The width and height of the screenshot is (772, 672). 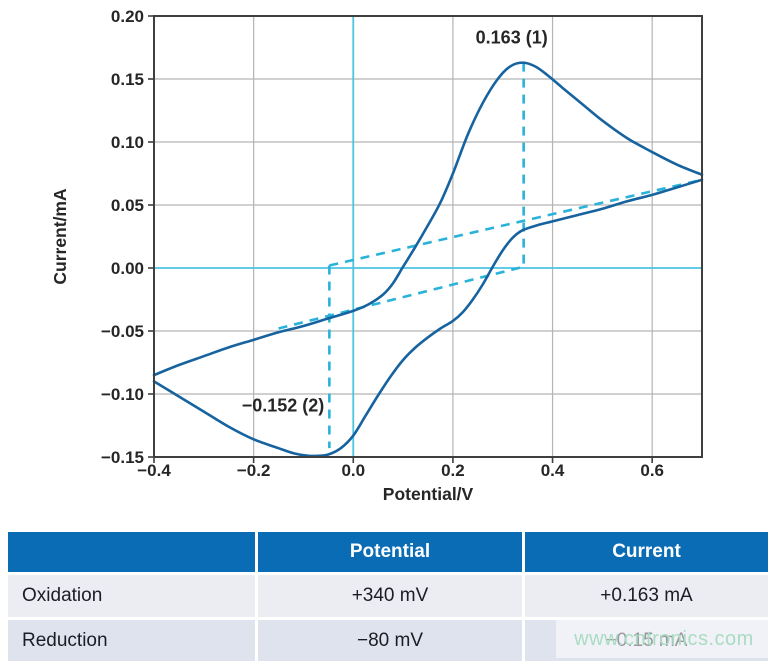 What do you see at coordinates (390, 640) in the screenshot?
I see `table-row-reduction-potential: −80 mV` at bounding box center [390, 640].